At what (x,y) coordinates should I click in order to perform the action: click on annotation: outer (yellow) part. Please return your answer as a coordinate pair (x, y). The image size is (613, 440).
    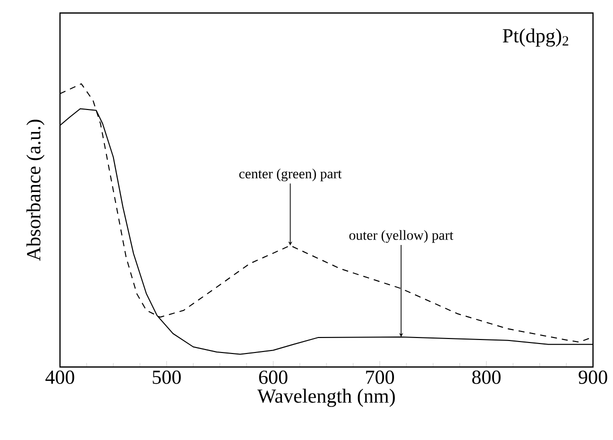
    Looking at the image, I should click on (401, 236).